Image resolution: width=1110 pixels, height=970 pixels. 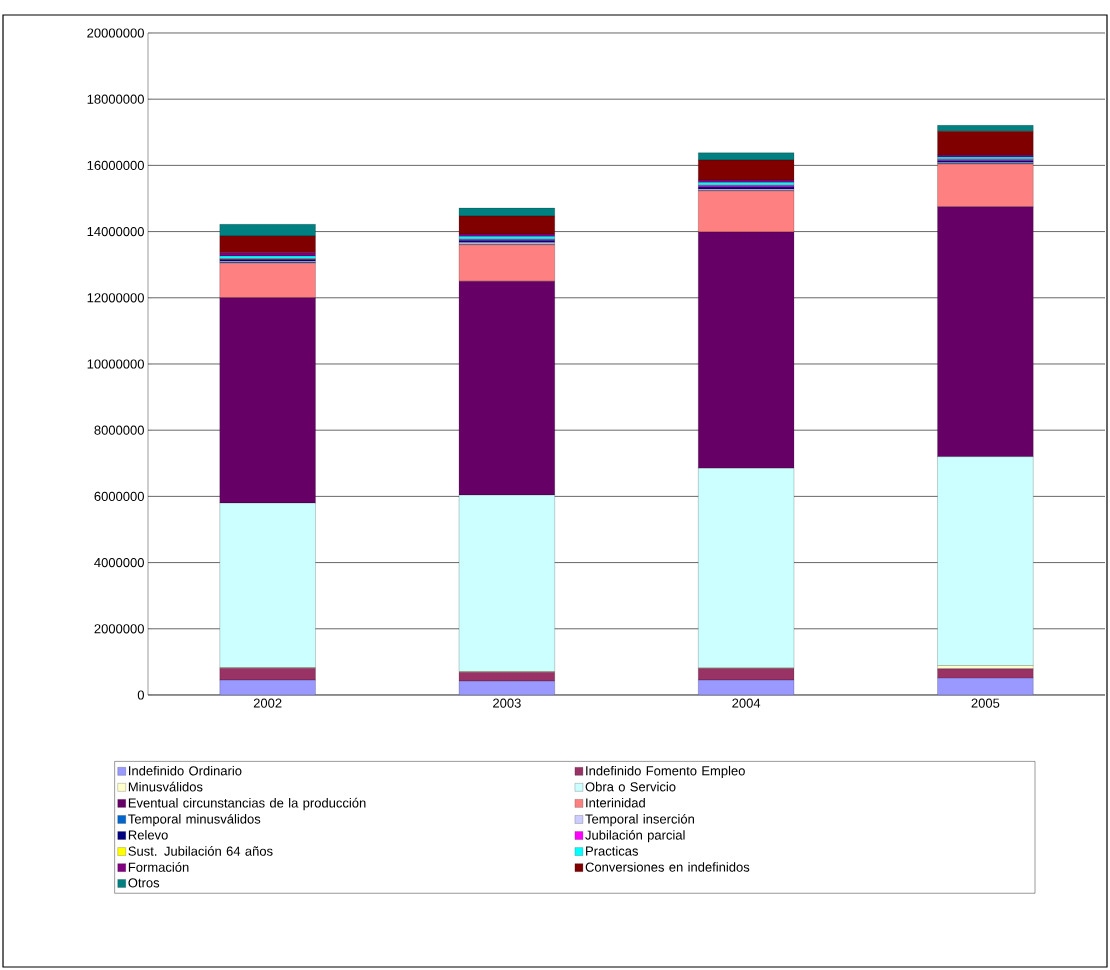 What do you see at coordinates (630, 786) in the screenshot?
I see `legend-label: Obra o Servicio` at bounding box center [630, 786].